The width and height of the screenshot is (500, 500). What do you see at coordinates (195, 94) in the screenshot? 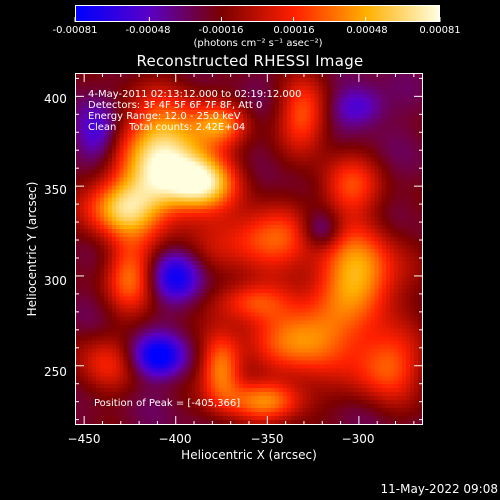
I see `time-range-label: 4-May-2011 02:13:12.000 to 02:19:12.000` at bounding box center [195, 94].